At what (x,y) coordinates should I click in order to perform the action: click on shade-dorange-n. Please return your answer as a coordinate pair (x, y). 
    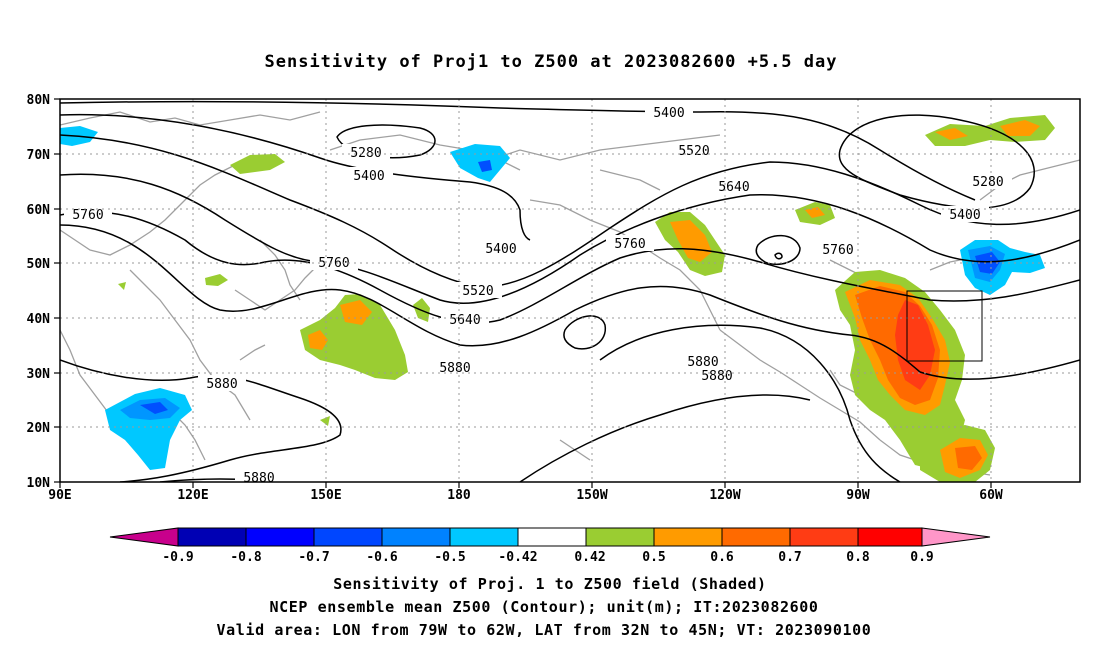
    Looking at the image, I should click on (968, 458).